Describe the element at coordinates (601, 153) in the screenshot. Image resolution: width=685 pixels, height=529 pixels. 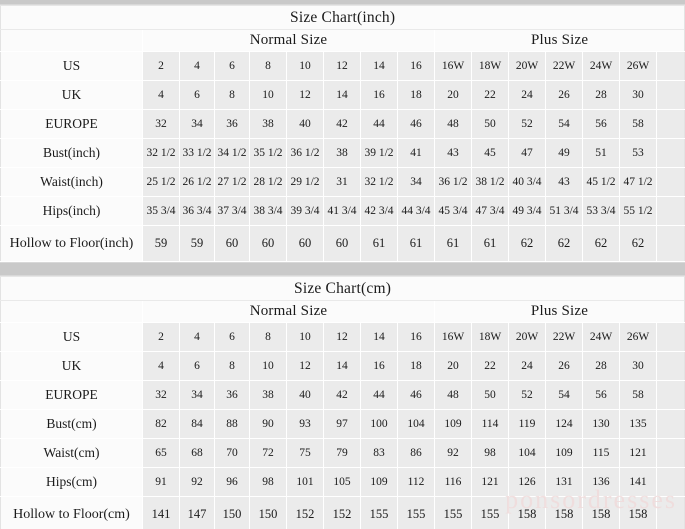
I see `data-cell: 51` at that location.